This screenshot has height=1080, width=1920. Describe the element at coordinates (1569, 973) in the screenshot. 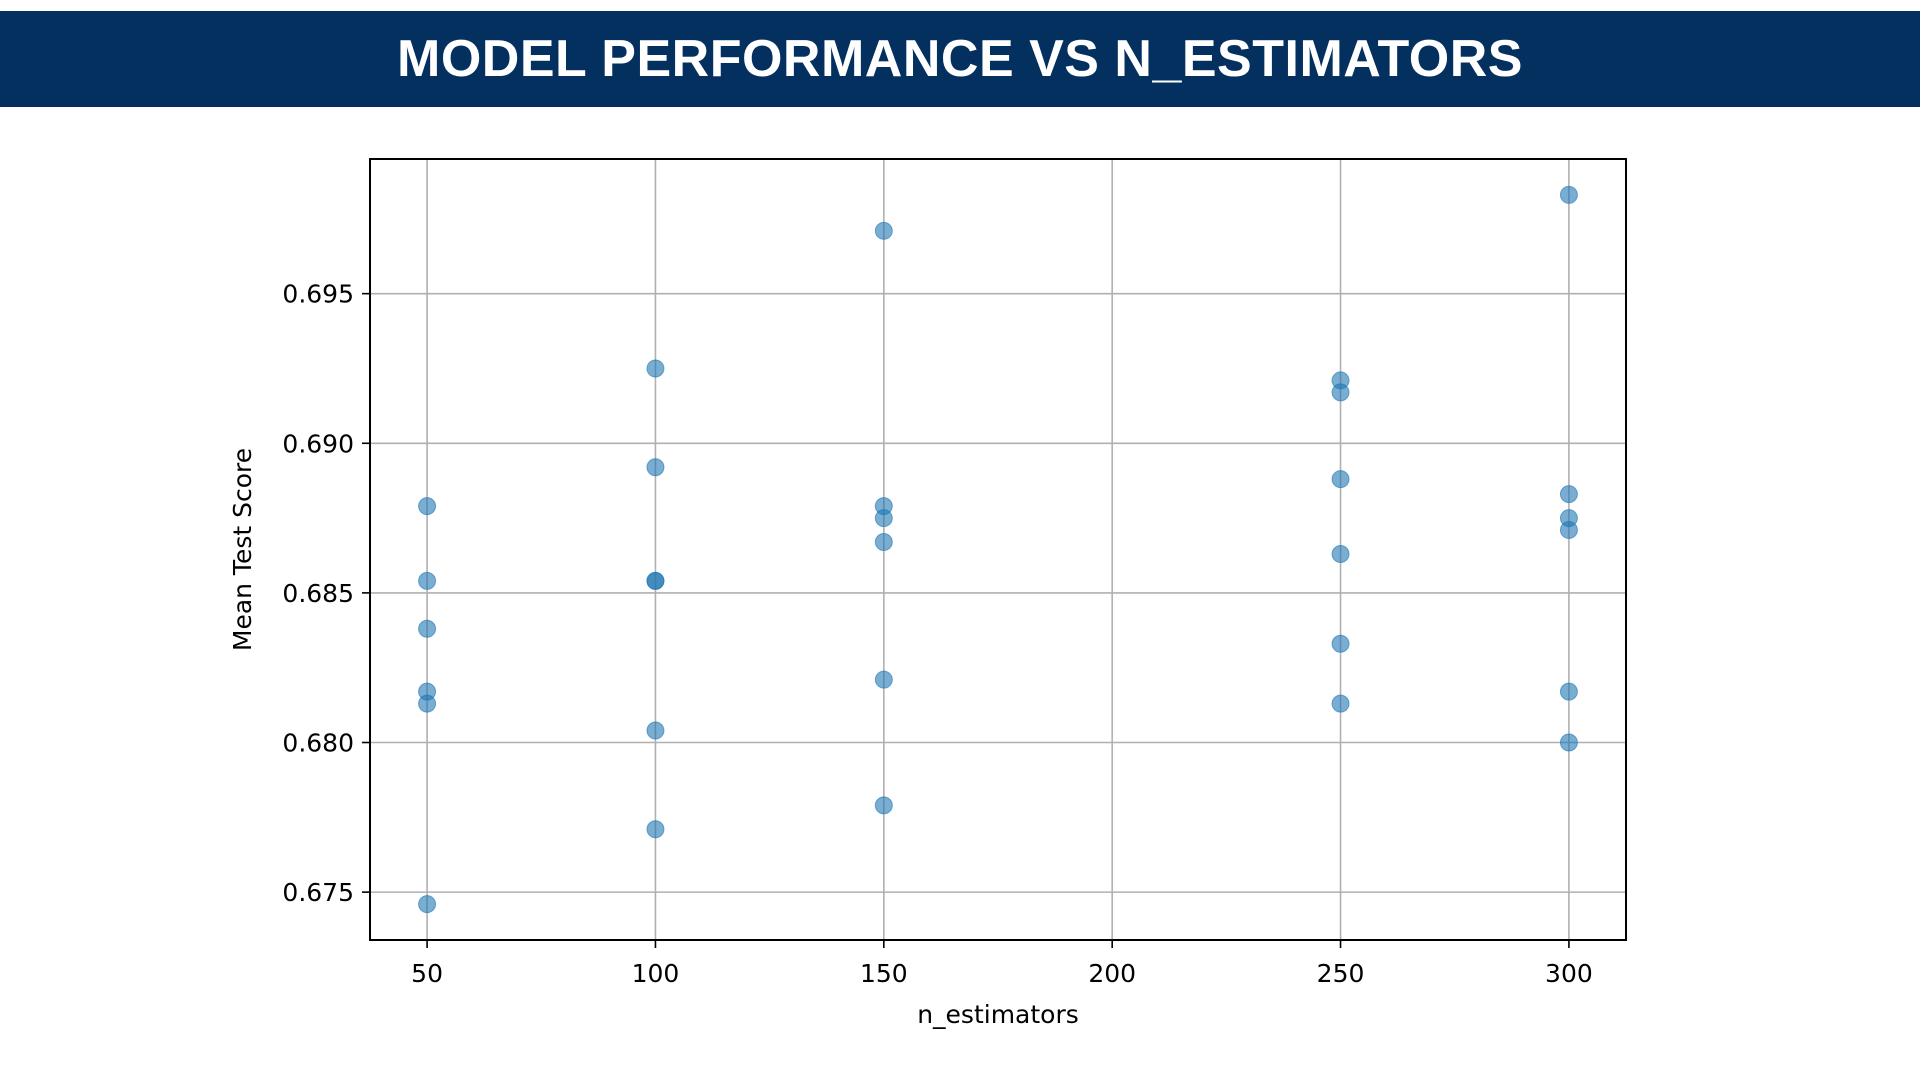

I see `x-tick-label: 300` at that location.